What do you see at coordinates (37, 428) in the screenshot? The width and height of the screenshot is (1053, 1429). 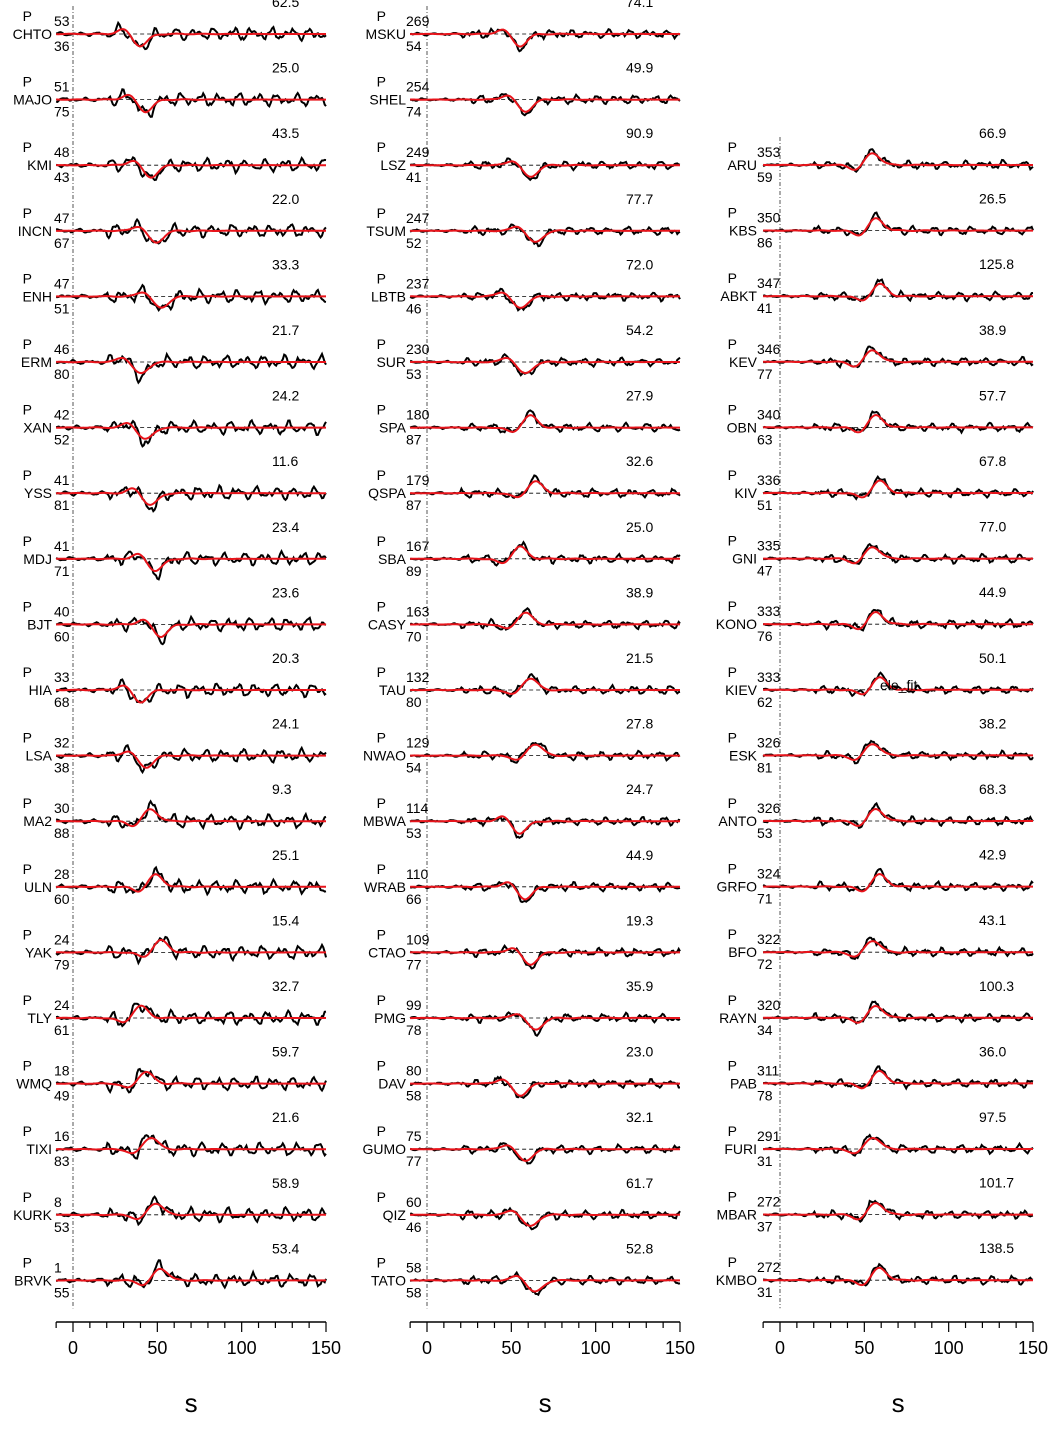 I see `station-name-XAN: XAN` at bounding box center [37, 428].